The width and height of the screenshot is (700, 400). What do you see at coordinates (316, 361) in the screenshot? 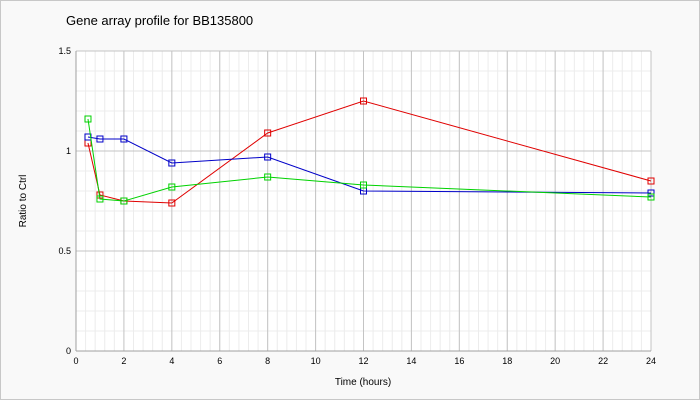
I see `x-tick-label: 10` at bounding box center [316, 361].